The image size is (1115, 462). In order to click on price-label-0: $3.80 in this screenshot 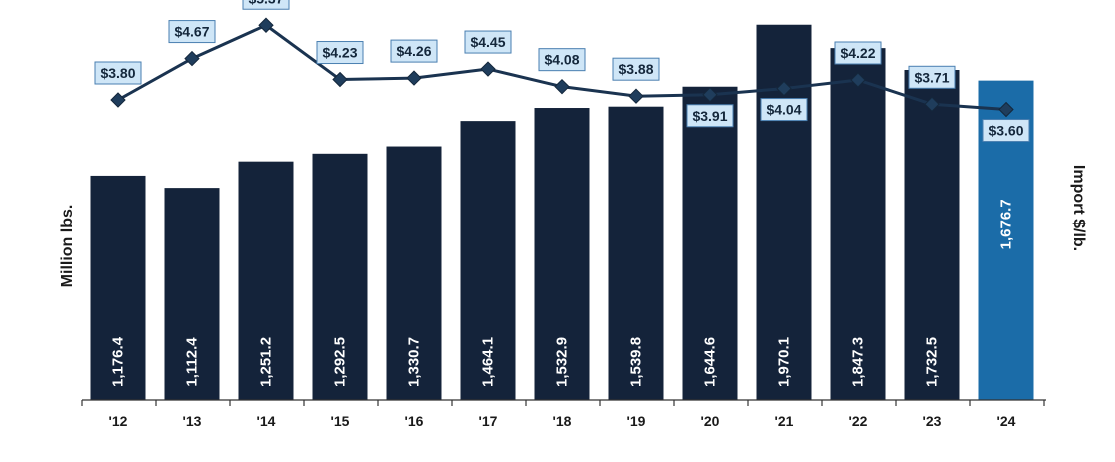, I will do `click(117, 73)`.